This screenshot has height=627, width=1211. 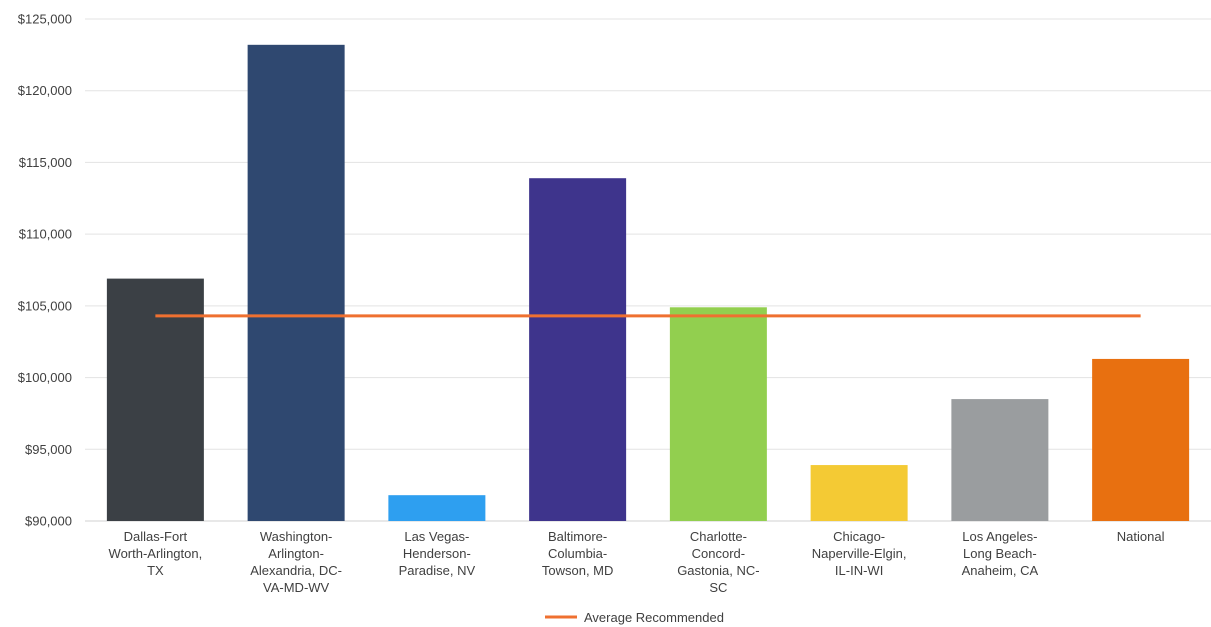 What do you see at coordinates (859, 553) in the screenshot?
I see `x-category-label: Chicago-Naperville-Elgin, IL-IN-WI` at bounding box center [859, 553].